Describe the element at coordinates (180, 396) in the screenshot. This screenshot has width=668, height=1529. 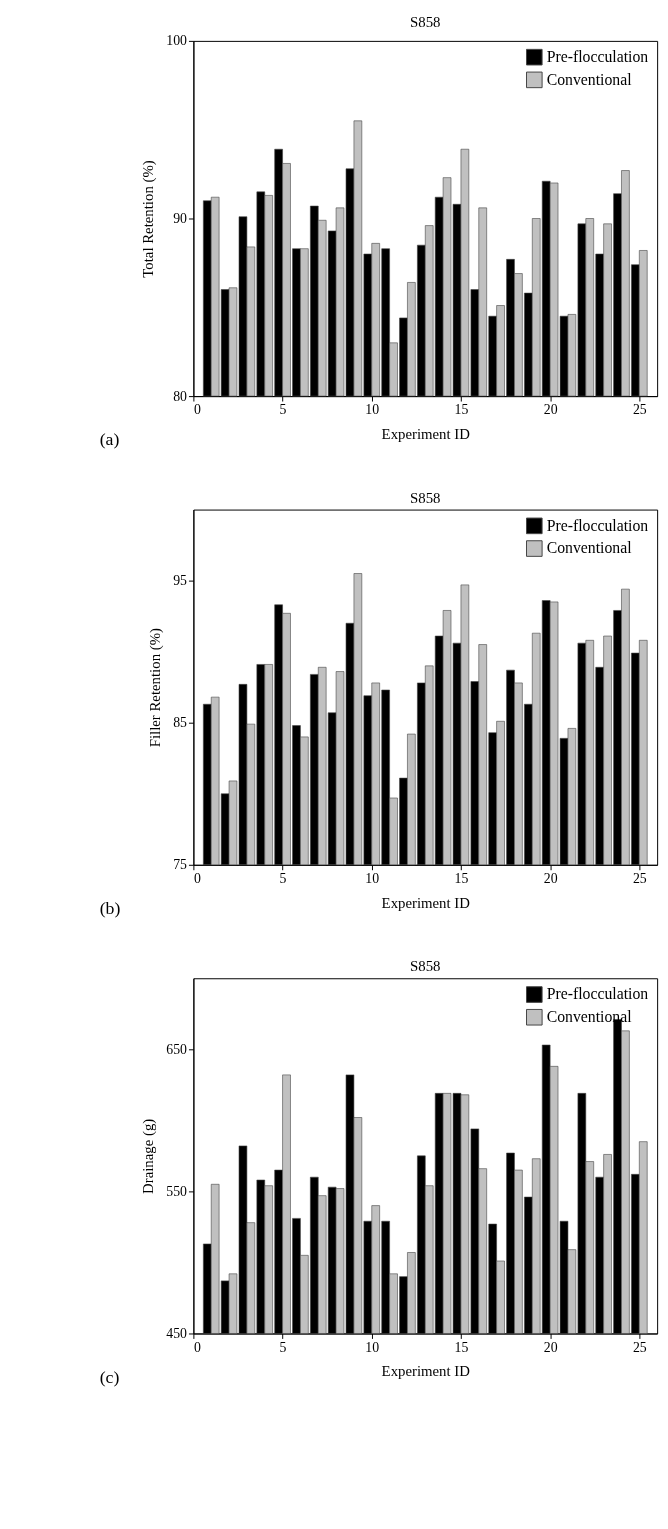
I see `y-tick-label: 80` at that location.